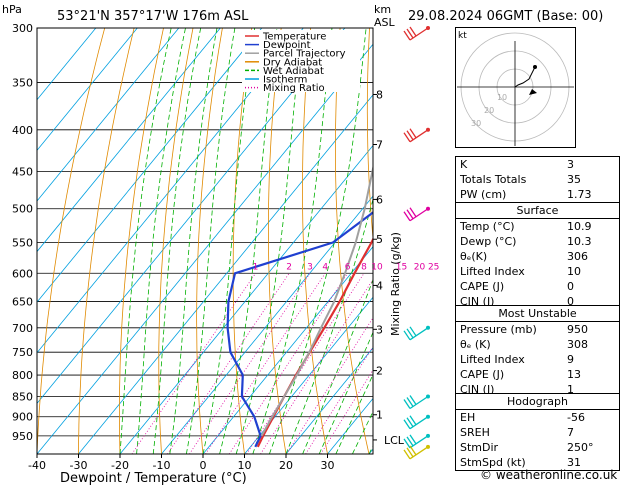 Image resolution: width=629 pixels, height=486 pixels. What do you see at coordinates (79, 465) in the screenshot?
I see `x-tick-label: -30` at bounding box center [79, 465].